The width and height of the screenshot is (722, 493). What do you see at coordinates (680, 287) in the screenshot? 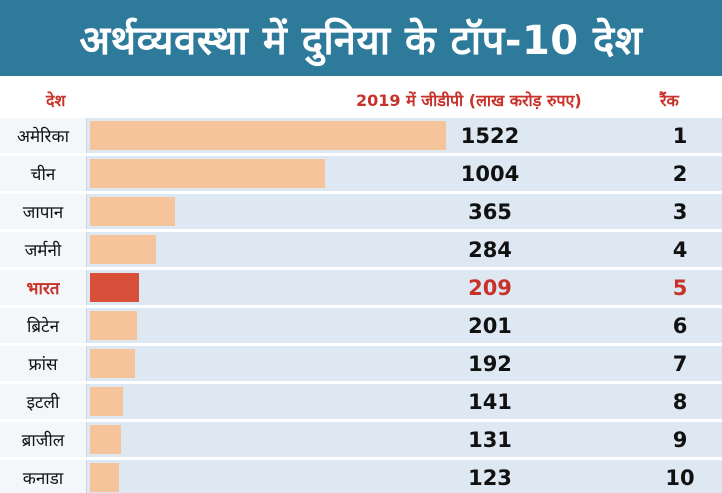
I see `rank-label: 5` at bounding box center [680, 287].